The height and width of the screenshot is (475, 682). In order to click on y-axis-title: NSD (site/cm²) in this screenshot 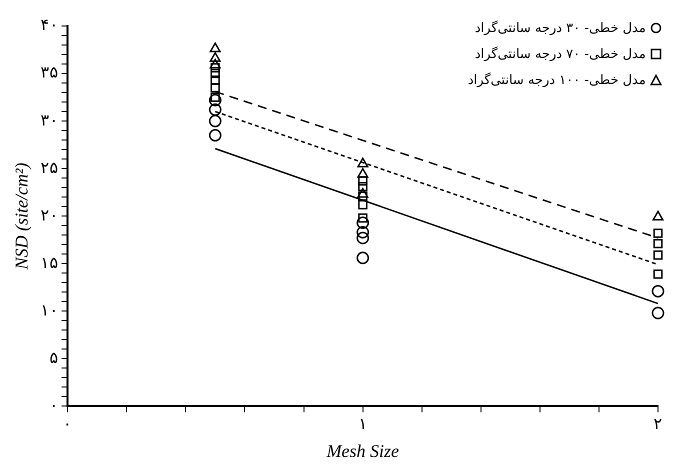, I will do `click(22, 216)`.